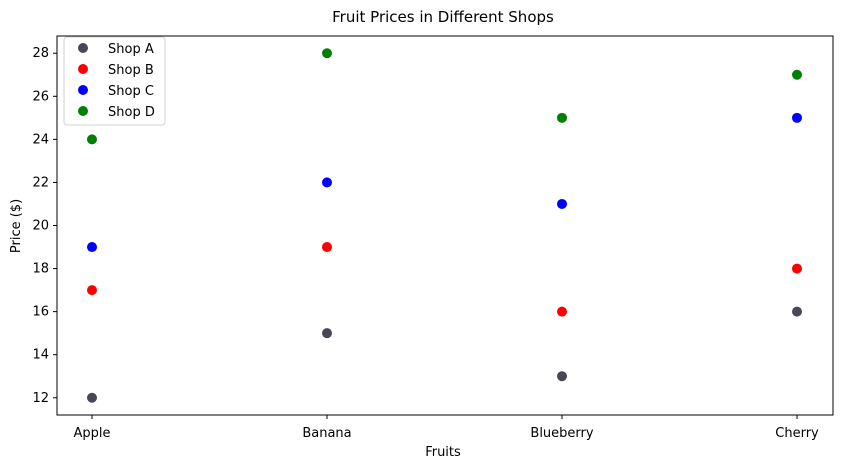 The image size is (842, 472). What do you see at coordinates (40, 182) in the screenshot?
I see `y-tick-label: 22` at bounding box center [40, 182].